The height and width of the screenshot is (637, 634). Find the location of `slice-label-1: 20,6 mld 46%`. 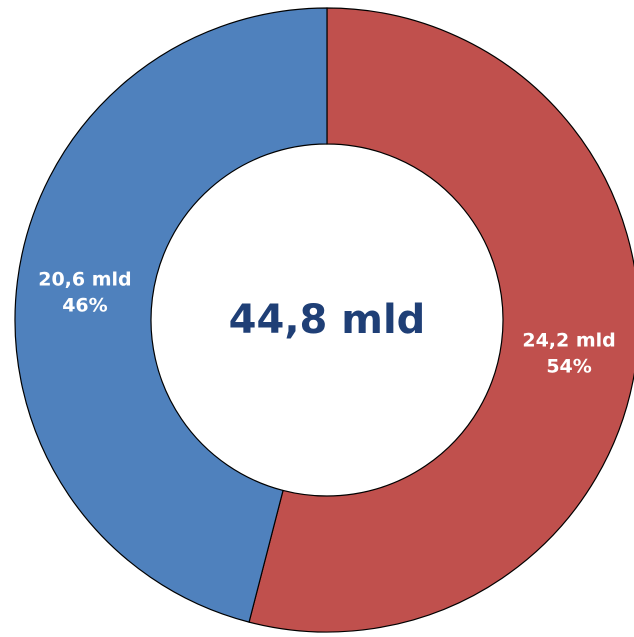

slice-label-1: 20,6 mld 46% is located at coordinates (84, 292).